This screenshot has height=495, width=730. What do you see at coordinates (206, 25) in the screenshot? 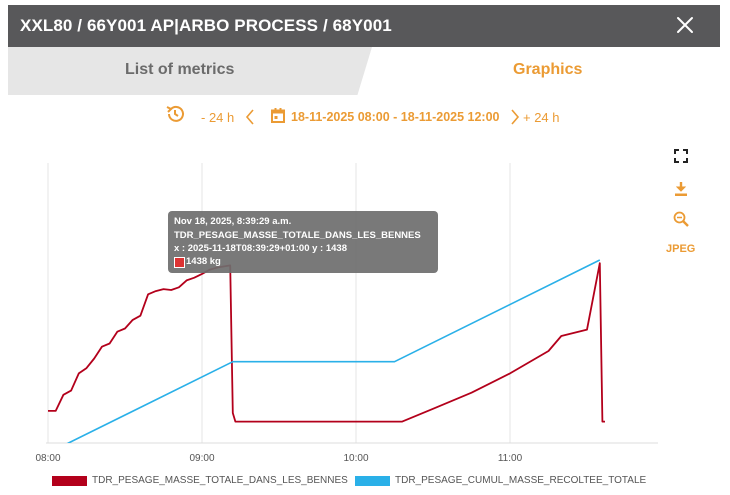
I see `dialog-title: XXL80 / 66Y001 AP|ARBO PROCESS / 68Y001` at bounding box center [206, 25].